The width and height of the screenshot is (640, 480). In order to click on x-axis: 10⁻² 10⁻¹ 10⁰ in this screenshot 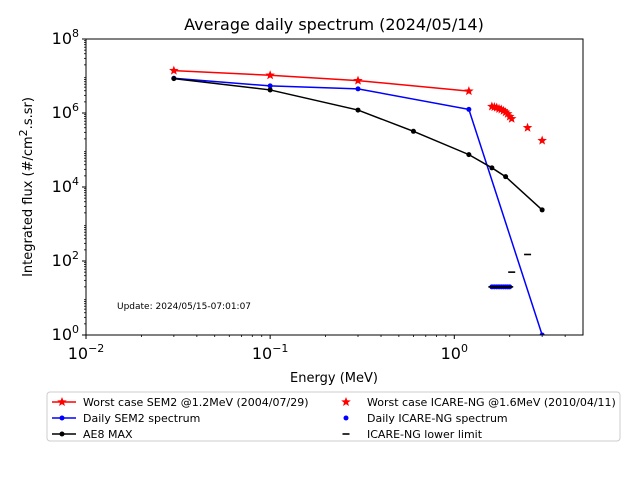, I will do `click(317, 349)`.